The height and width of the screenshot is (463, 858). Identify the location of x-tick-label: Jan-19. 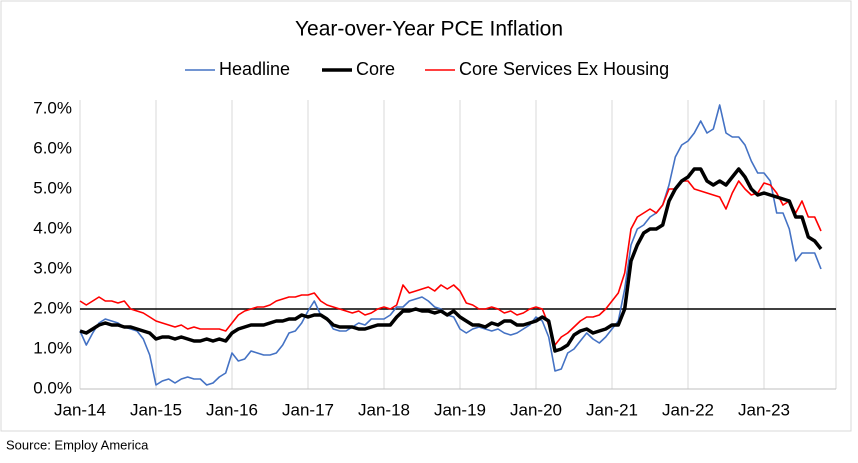
(460, 409).